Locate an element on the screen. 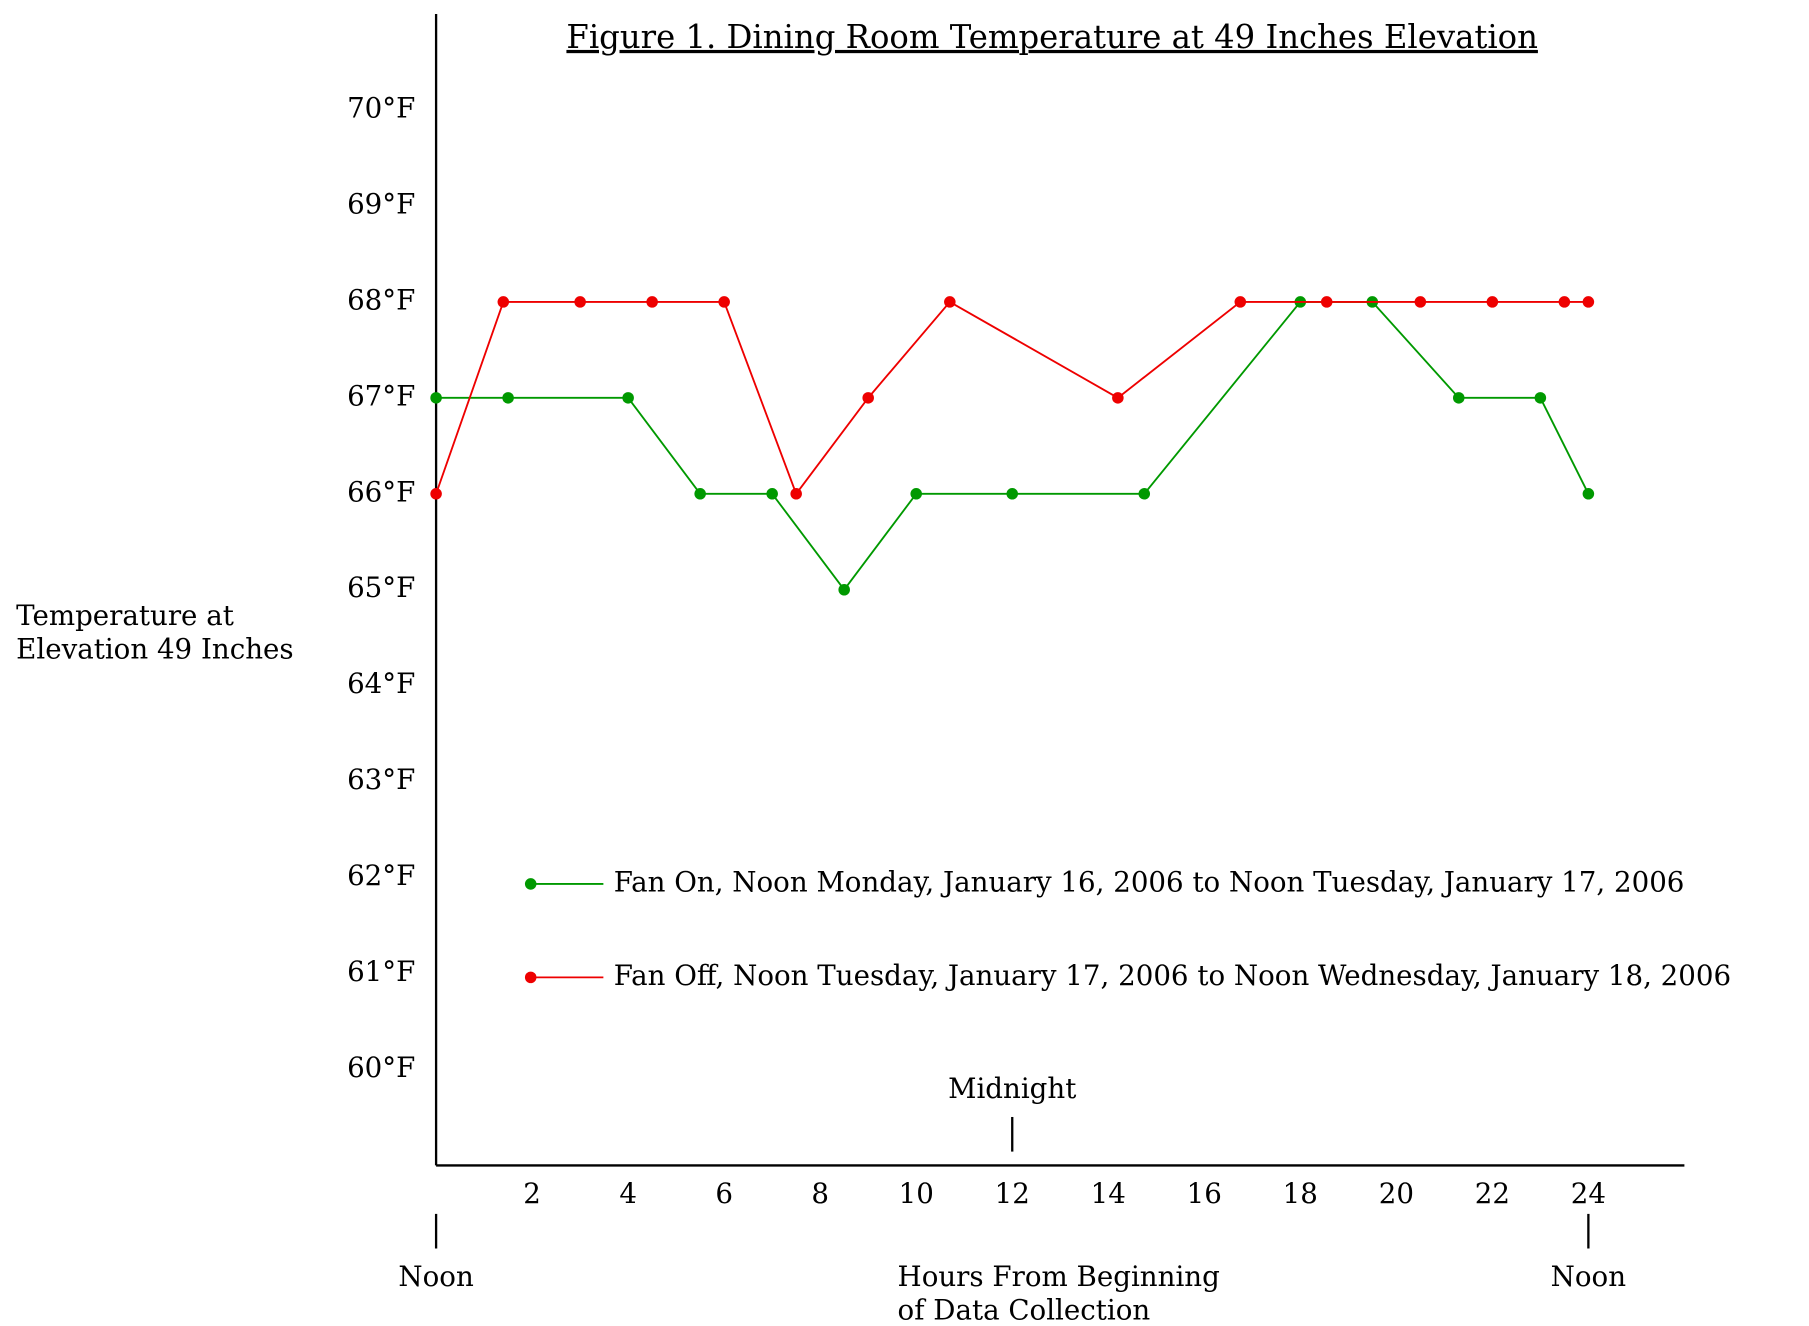 The image size is (1809, 1326). x-tick-label: 24 is located at coordinates (1588, 1193).